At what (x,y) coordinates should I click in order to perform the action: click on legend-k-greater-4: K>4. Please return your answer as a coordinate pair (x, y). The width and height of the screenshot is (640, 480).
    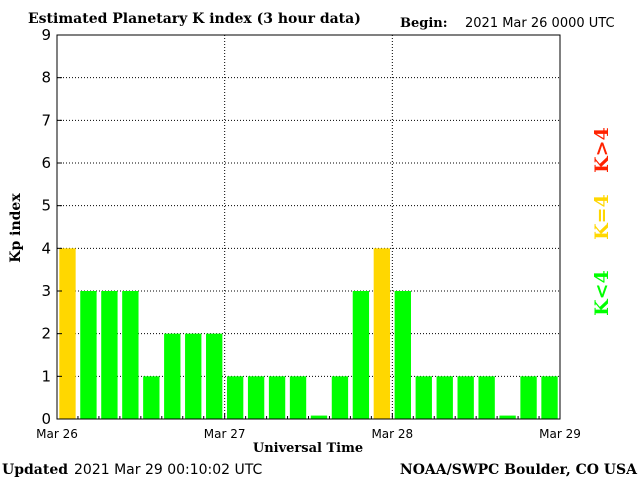
    Looking at the image, I should click on (602, 150).